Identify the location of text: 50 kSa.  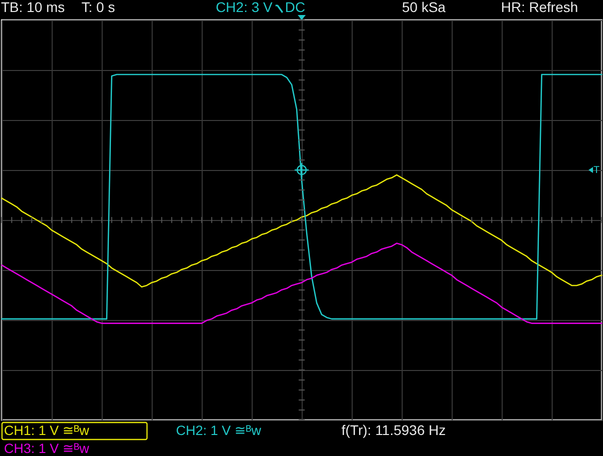
(424, 7).